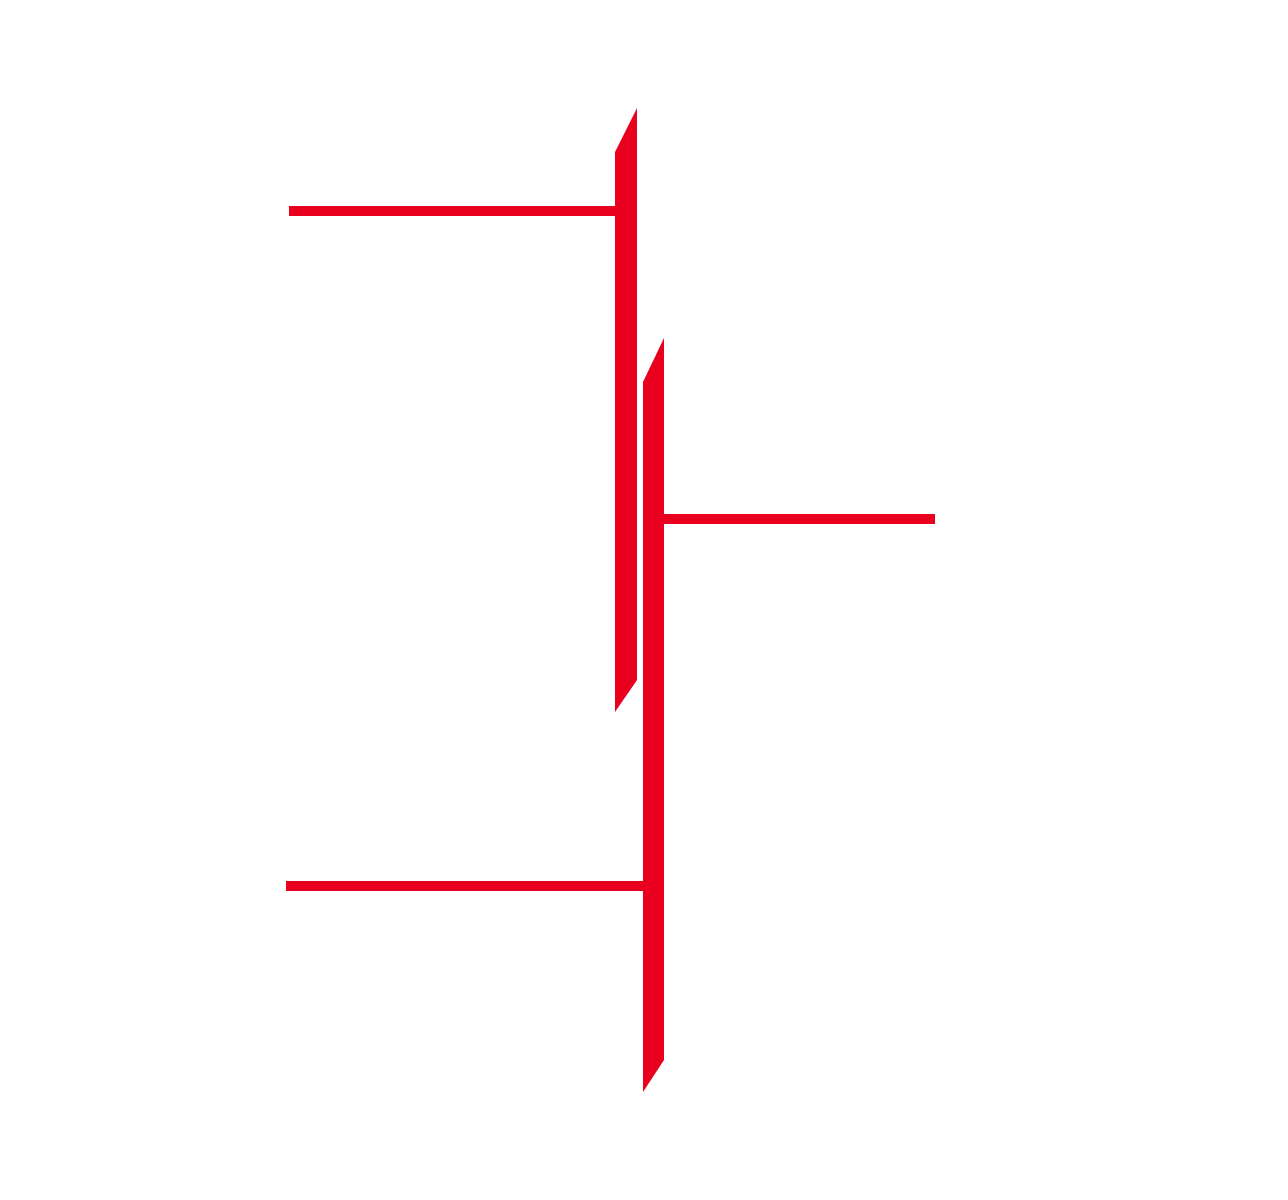  What do you see at coordinates (467, 886) in the screenshot?
I see `lower-left-horizontal-line` at bounding box center [467, 886].